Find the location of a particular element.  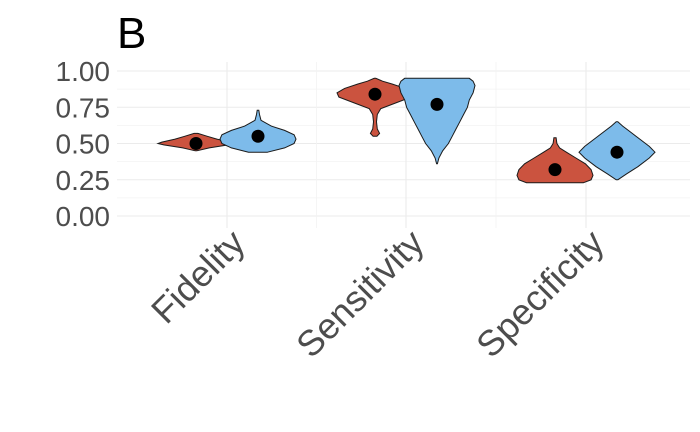

y-tick-label: 0.75 is located at coordinates (83, 107).